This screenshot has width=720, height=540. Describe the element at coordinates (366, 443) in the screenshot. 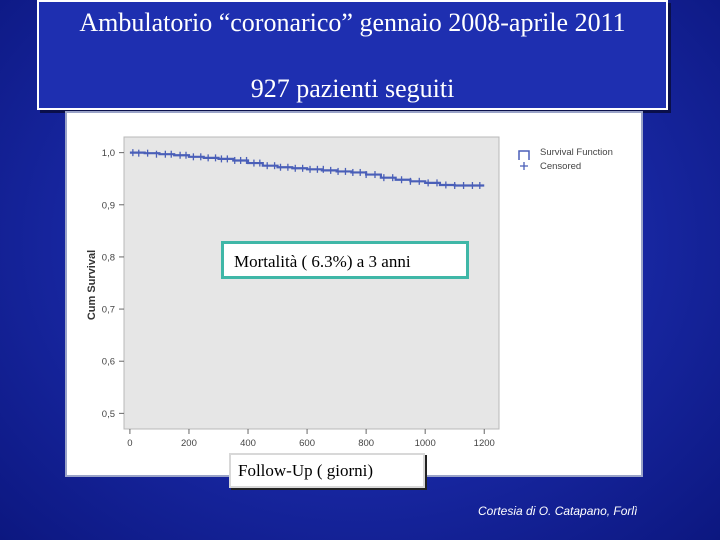

I see `x-tick-label: 800` at that location.